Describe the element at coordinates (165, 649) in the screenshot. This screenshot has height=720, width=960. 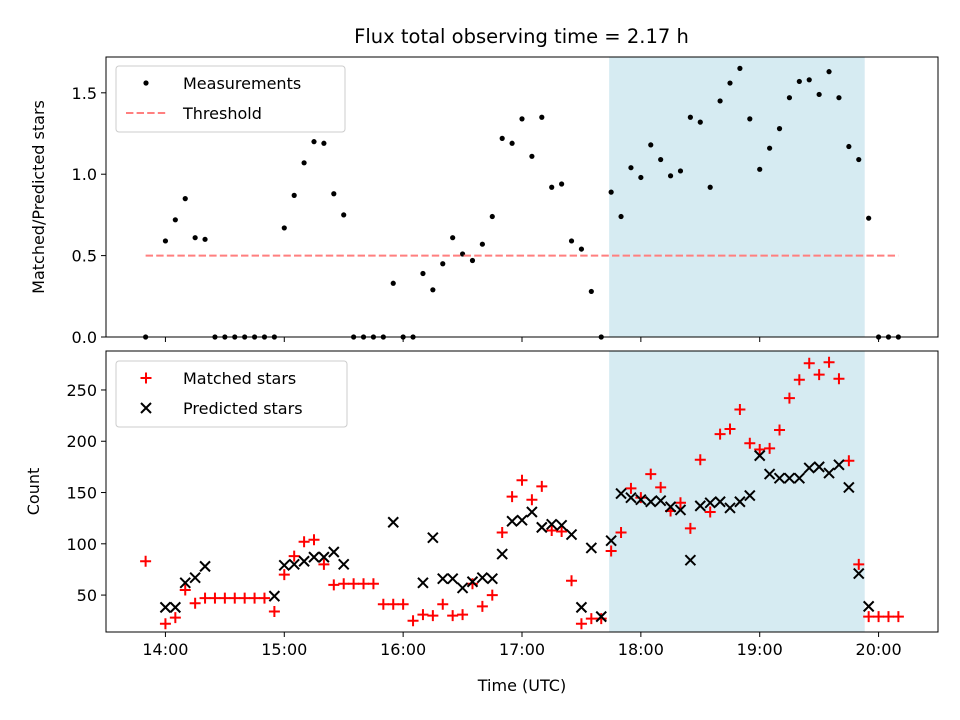
I see `x-tick-label: 14:00` at that location.